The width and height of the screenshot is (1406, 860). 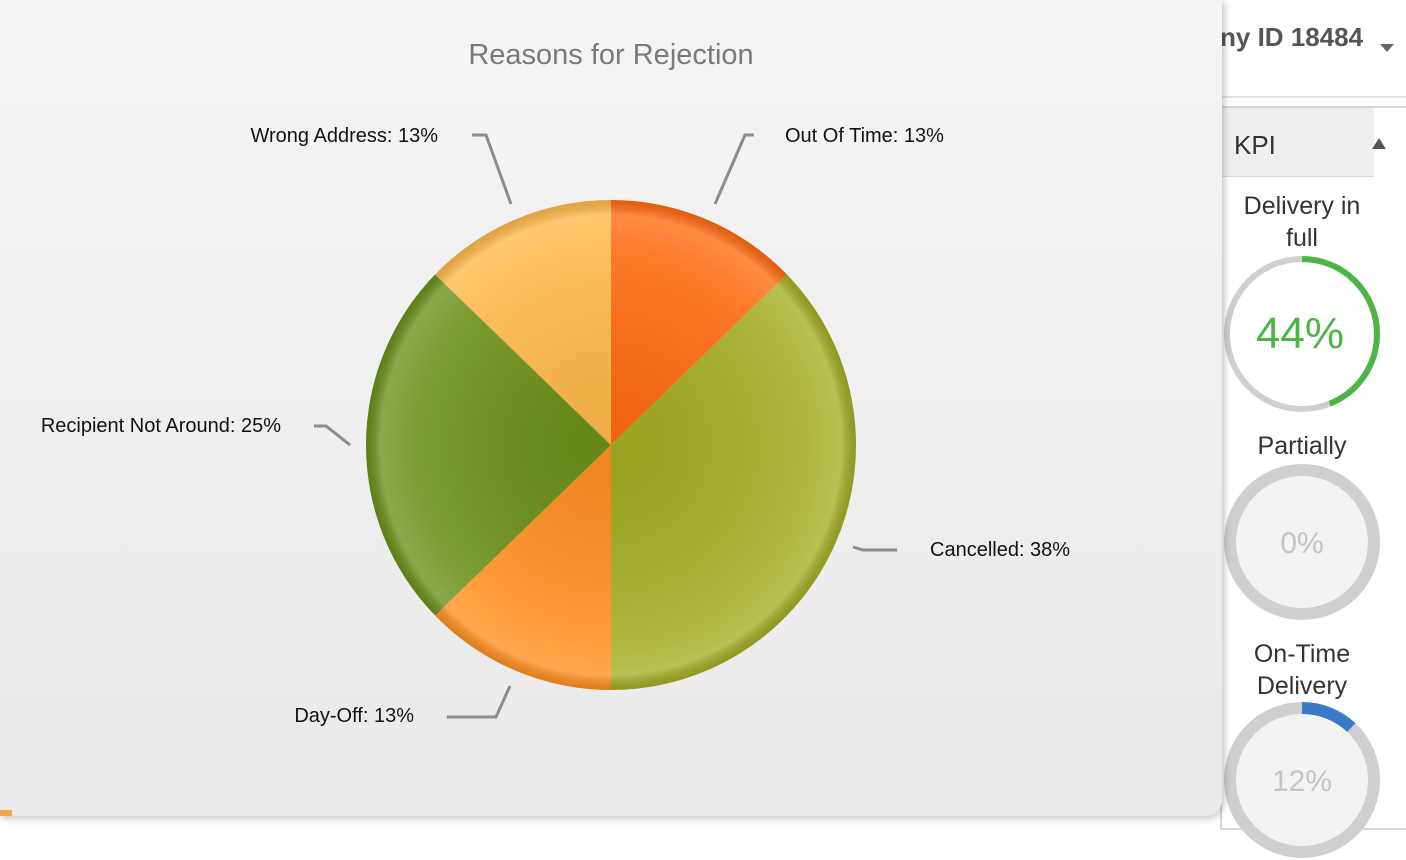 What do you see at coordinates (1302, 670) in the screenshot?
I see `kpi-label-on-time-delivery: On-Time Delivery` at bounding box center [1302, 670].